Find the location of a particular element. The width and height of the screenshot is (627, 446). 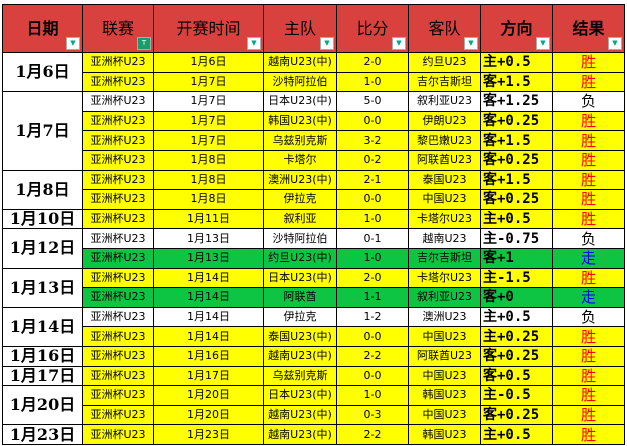

score-cell: 1-1 is located at coordinates (372, 297).